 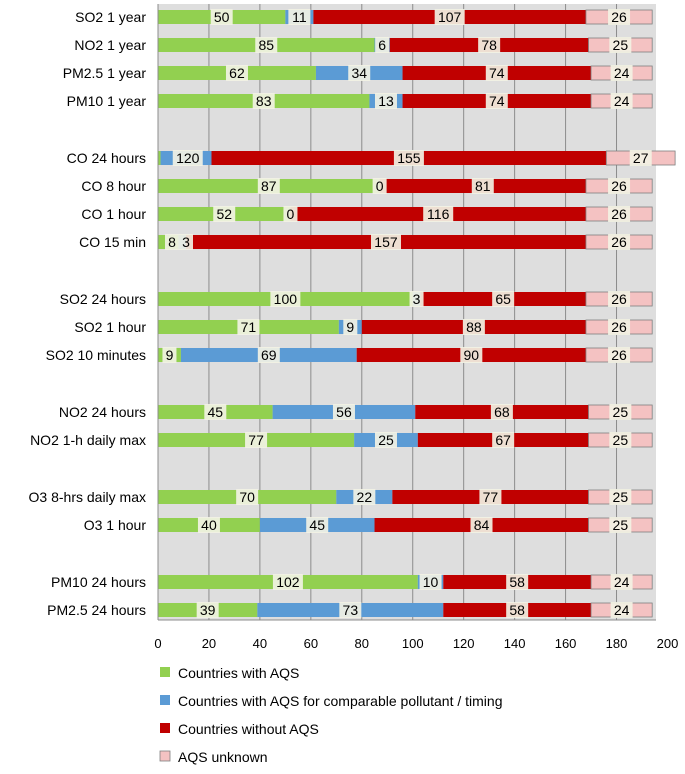 What do you see at coordinates (515, 643) in the screenshot?
I see `x-tick-label: 140` at bounding box center [515, 643].